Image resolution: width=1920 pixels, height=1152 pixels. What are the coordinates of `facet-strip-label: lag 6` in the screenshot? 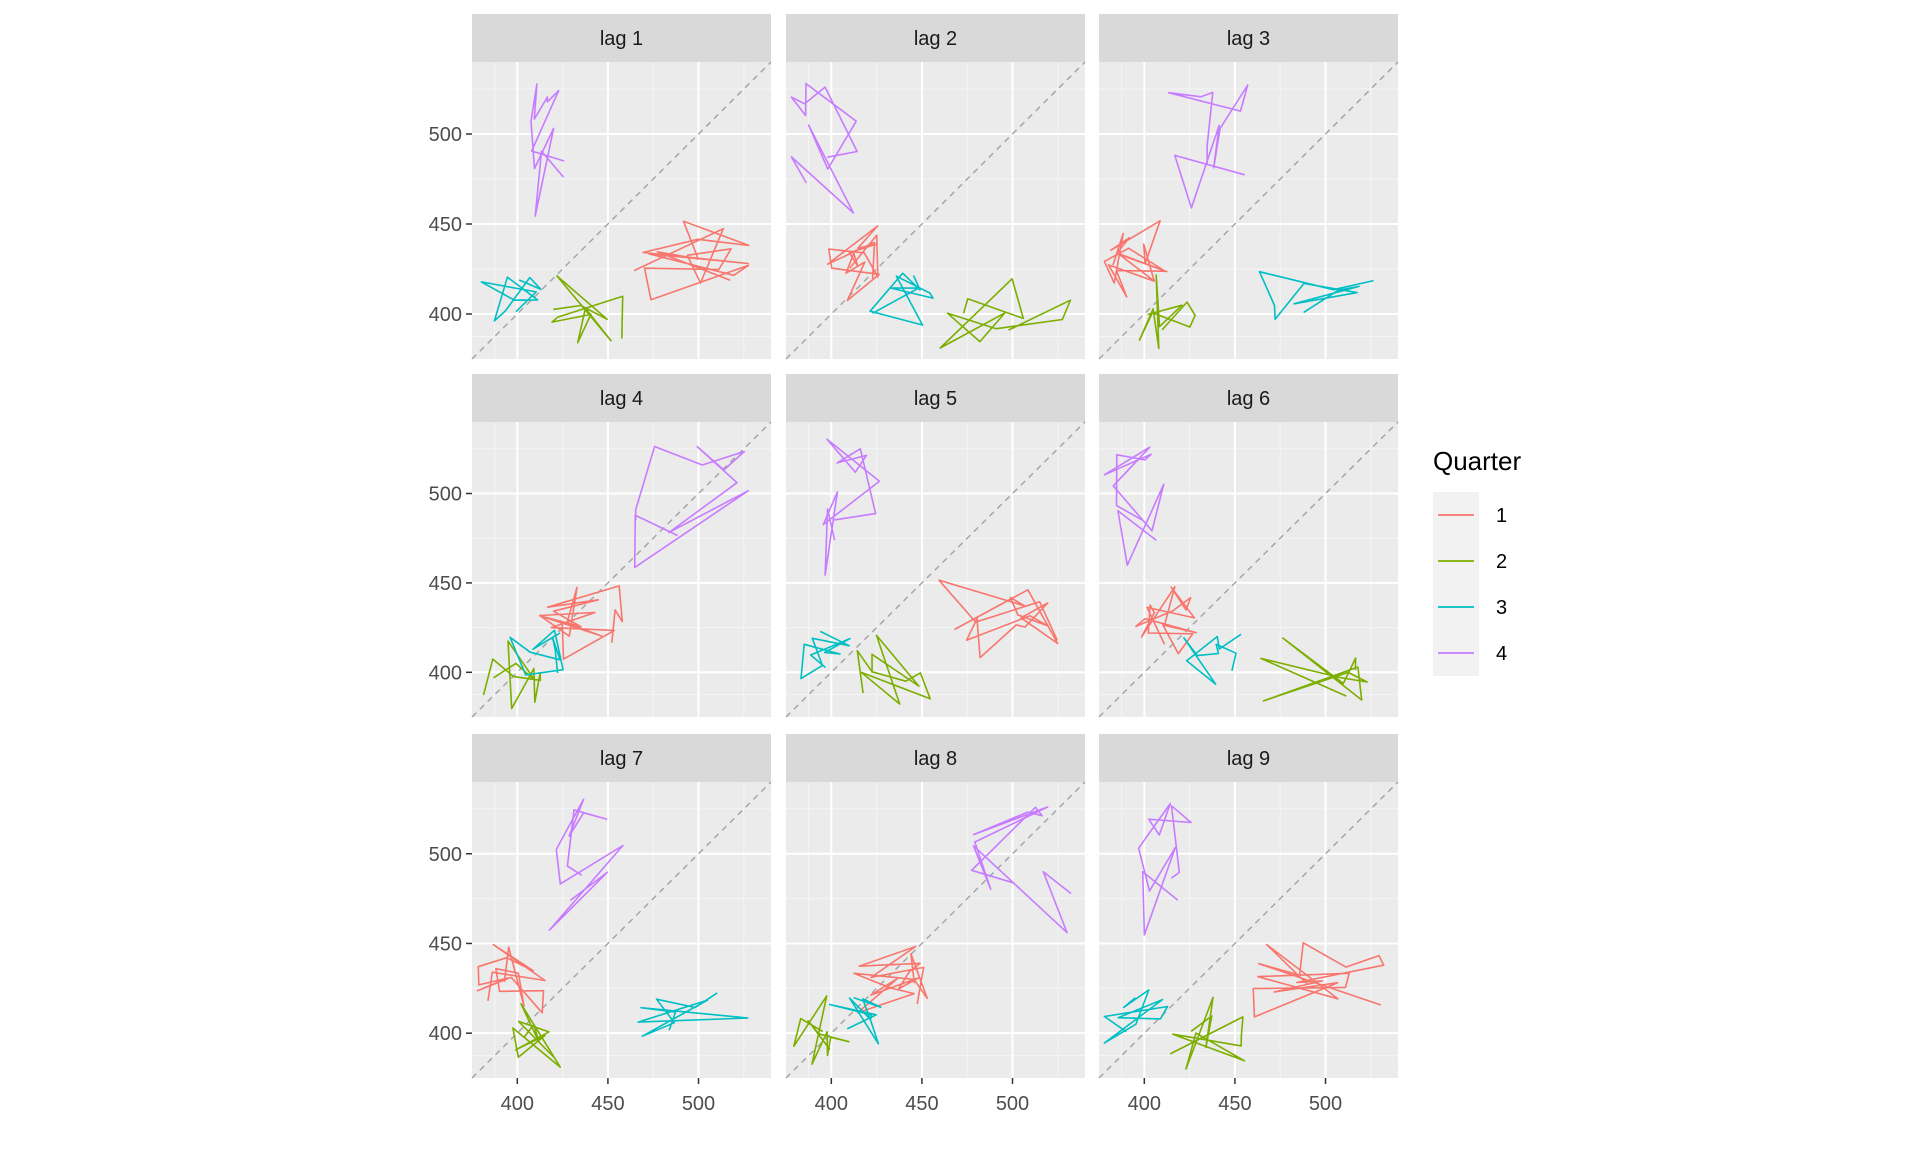 It's located at (1248, 399).